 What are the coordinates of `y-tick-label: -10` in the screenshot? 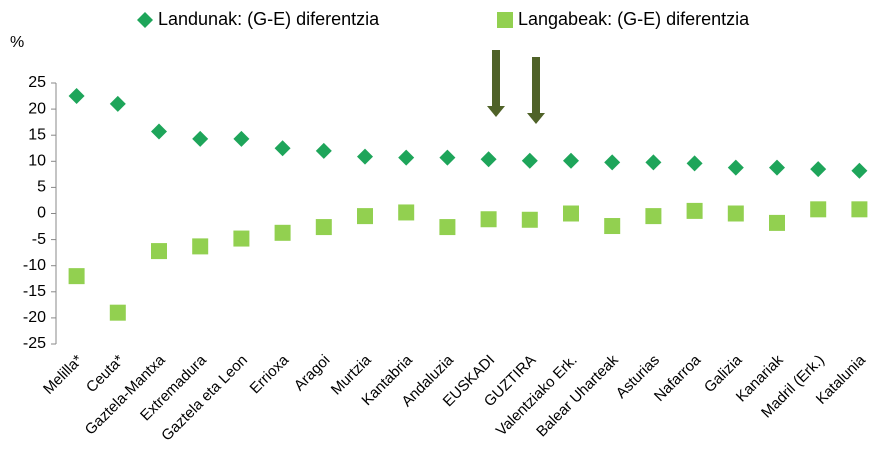 It's located at (34, 265).